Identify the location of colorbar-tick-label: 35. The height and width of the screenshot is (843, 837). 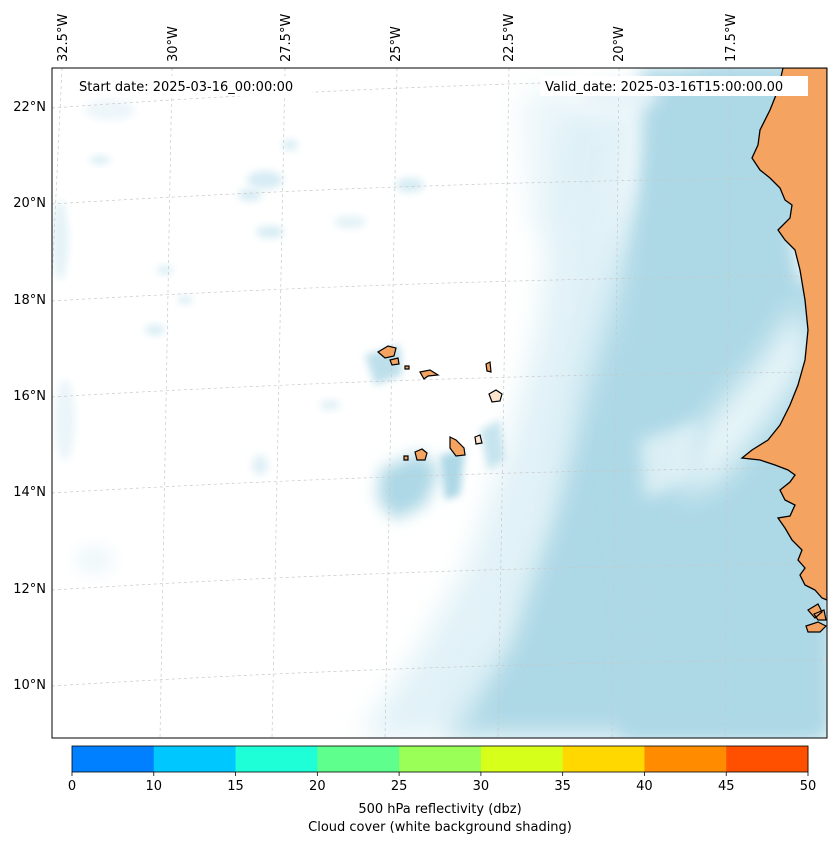
(562, 786).